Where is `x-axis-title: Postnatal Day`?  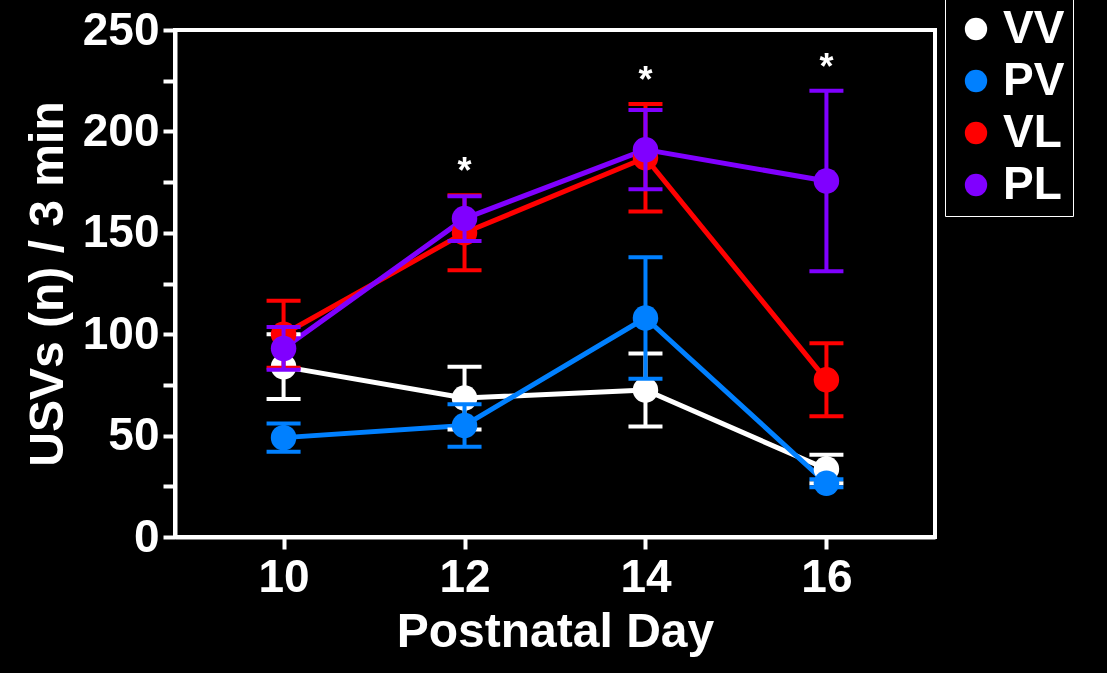
x-axis-title: Postnatal Day is located at coordinates (555, 630).